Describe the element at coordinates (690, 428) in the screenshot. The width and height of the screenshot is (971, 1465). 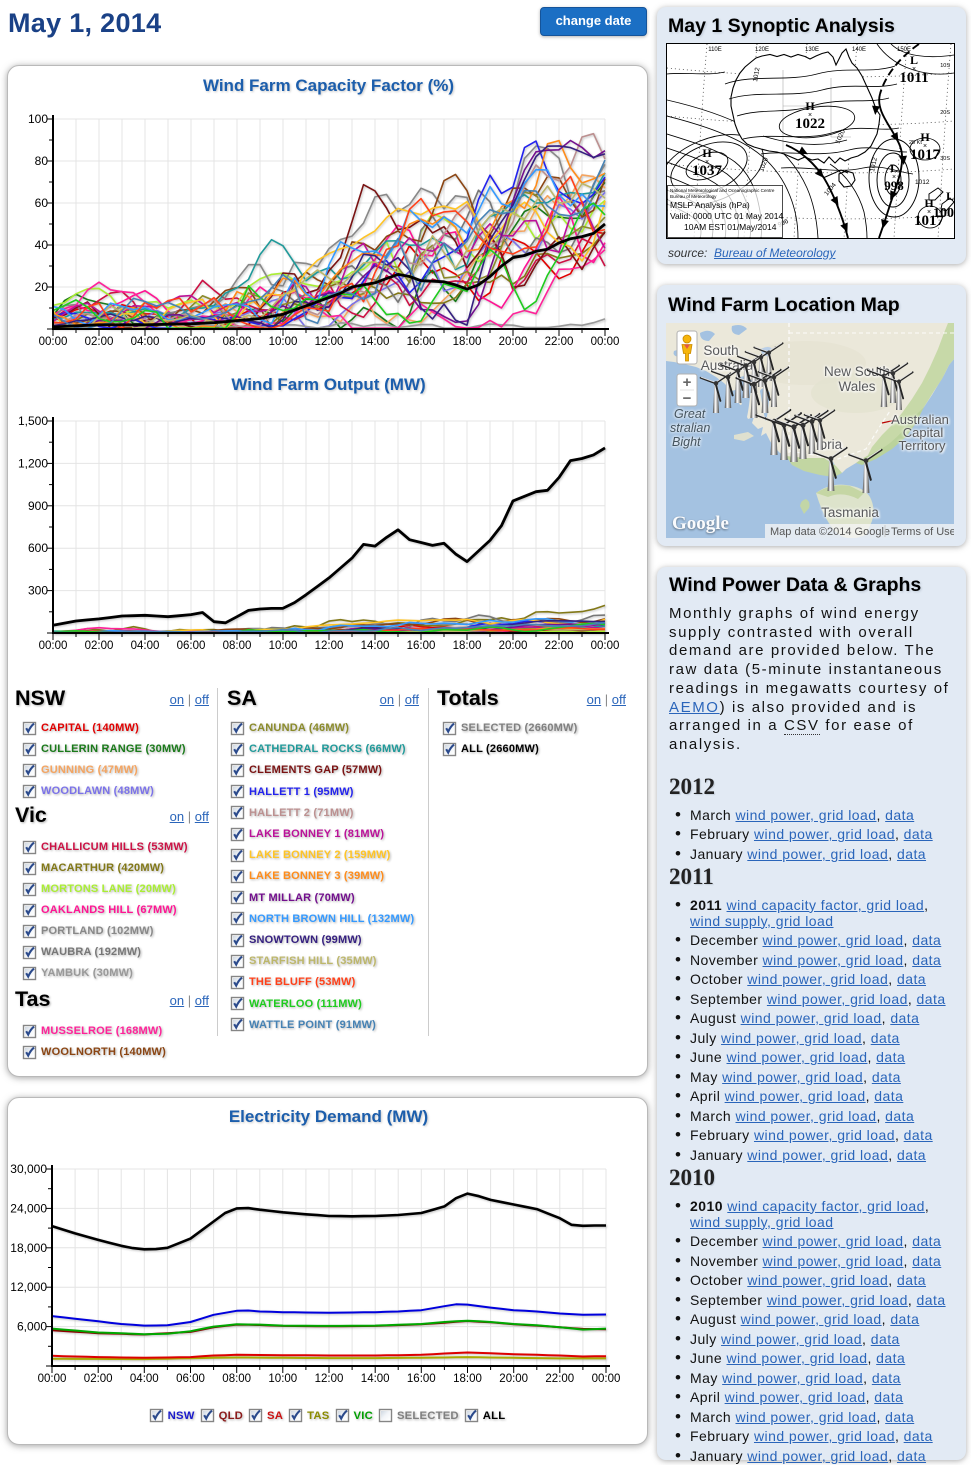
I see `svg-text: stralian` at that location.